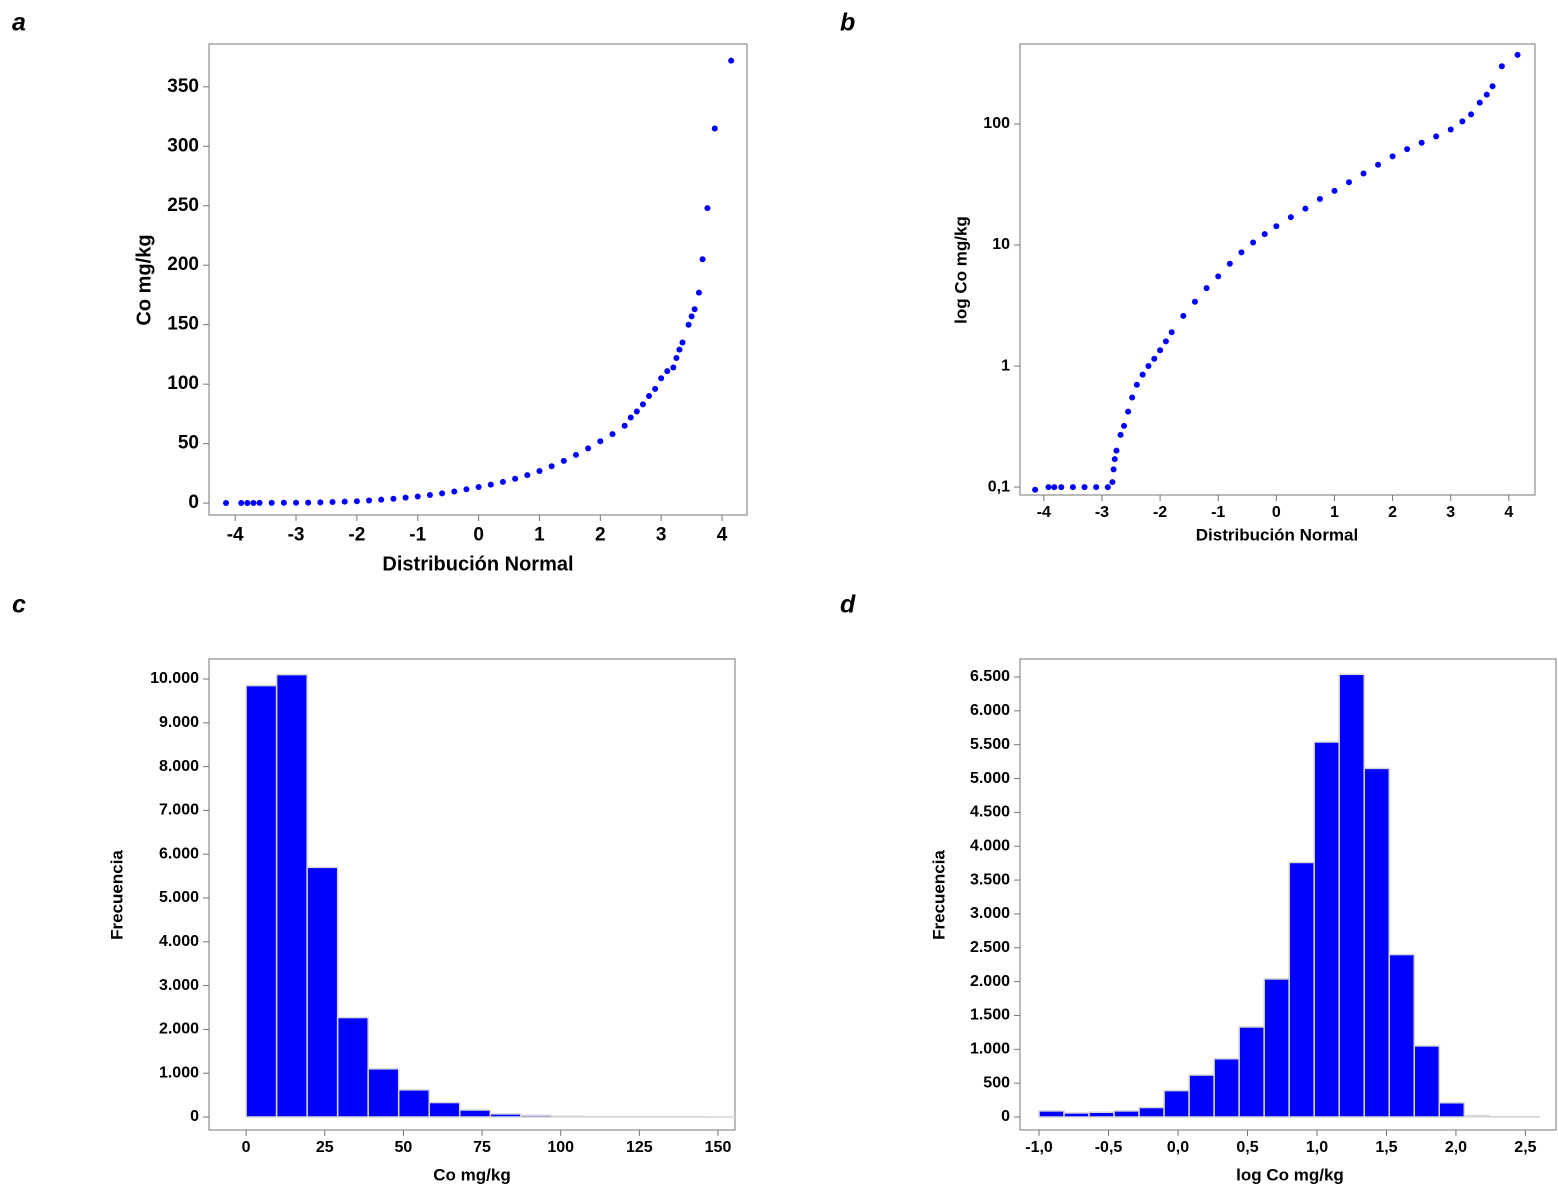 The height and width of the screenshot is (1189, 1558). Describe the element at coordinates (996, 1082) in the screenshot. I see `y-tick-label: 500` at that location.